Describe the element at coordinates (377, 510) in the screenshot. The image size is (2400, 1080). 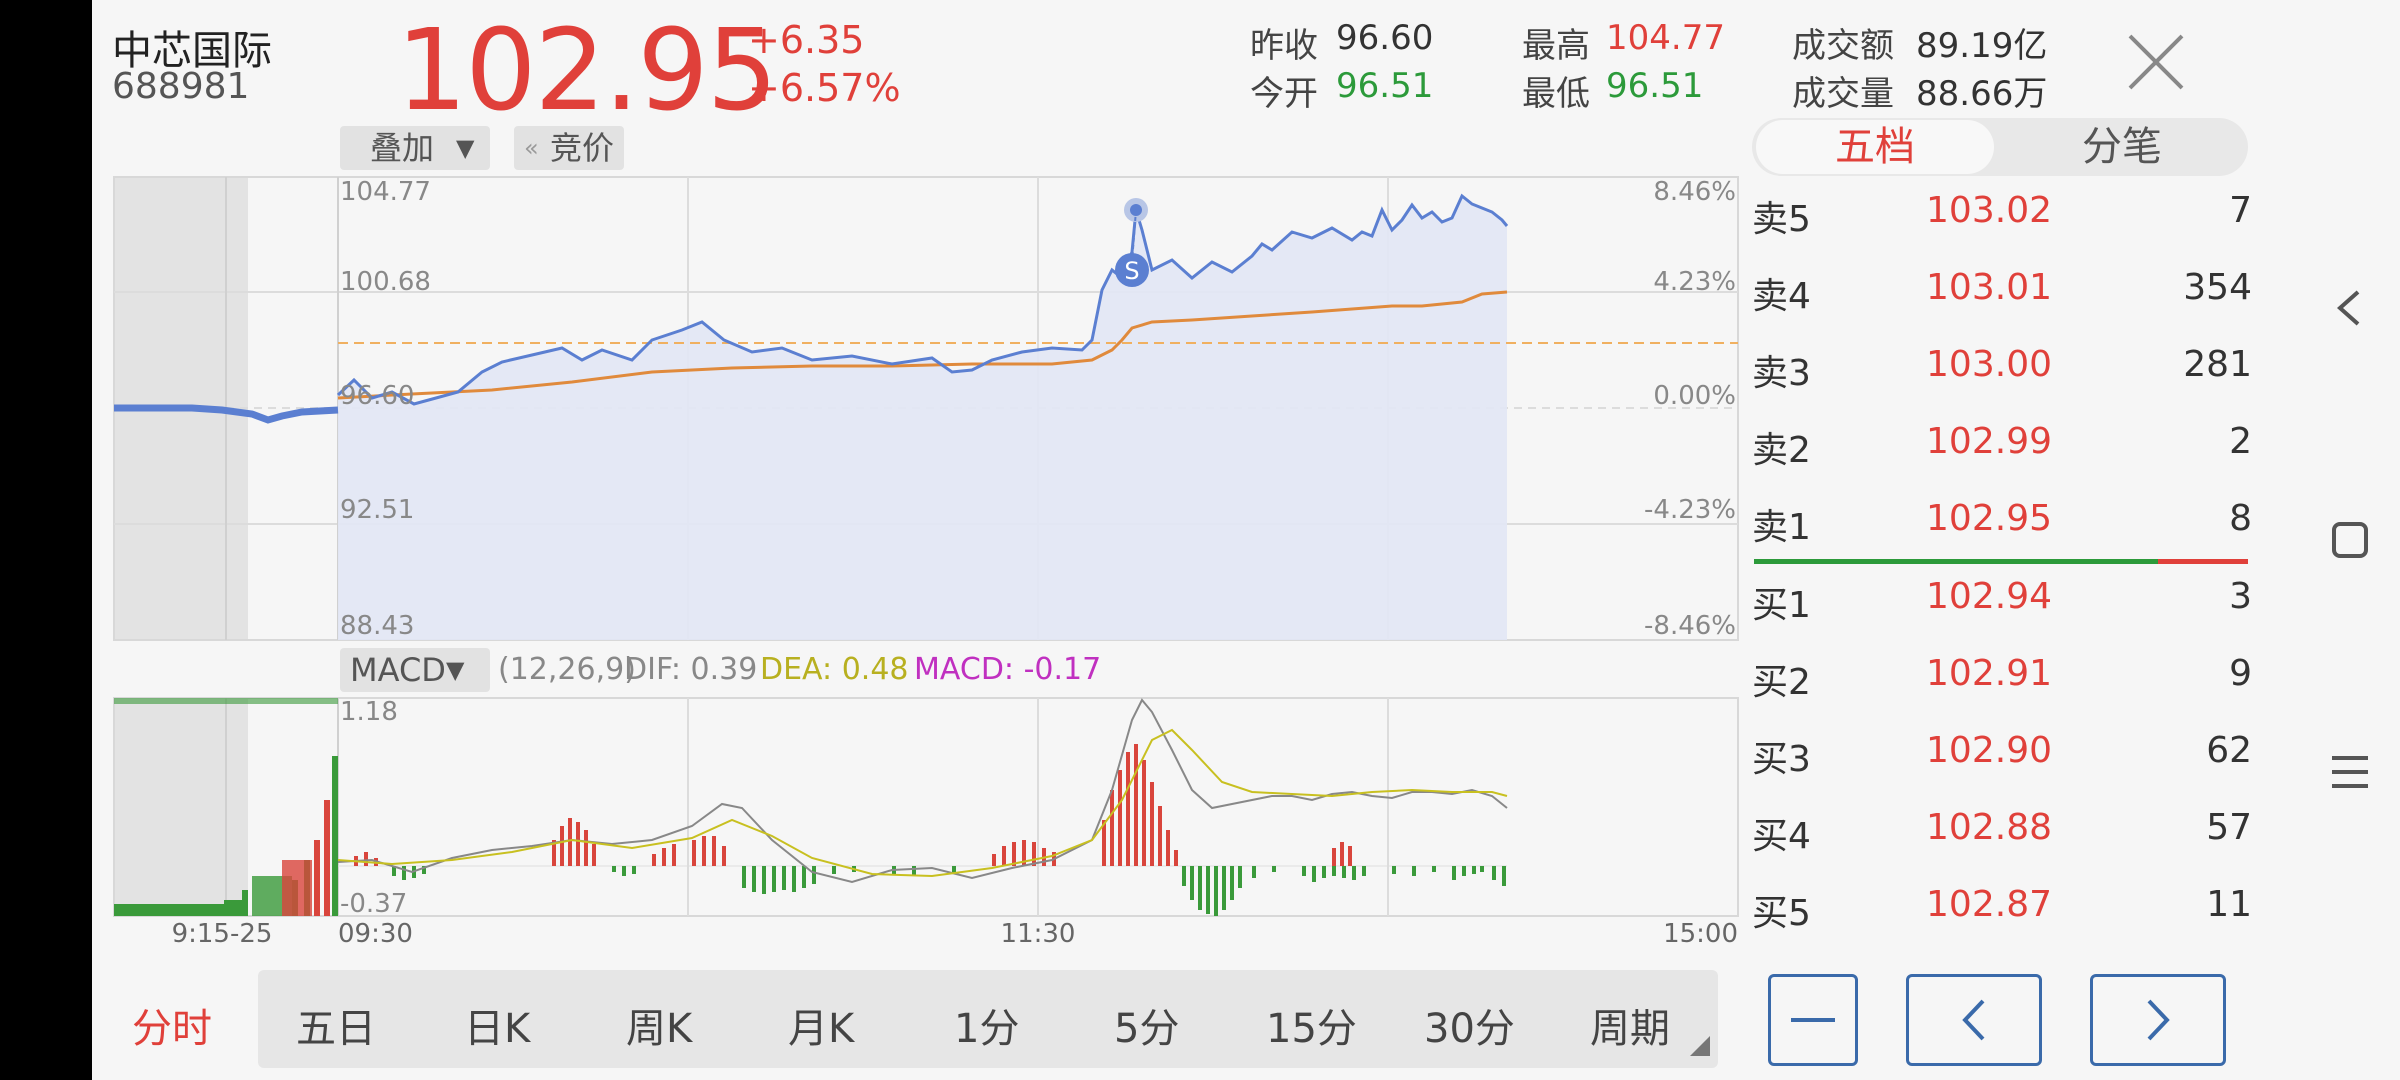
I see `price-axis-label: 92.51` at that location.